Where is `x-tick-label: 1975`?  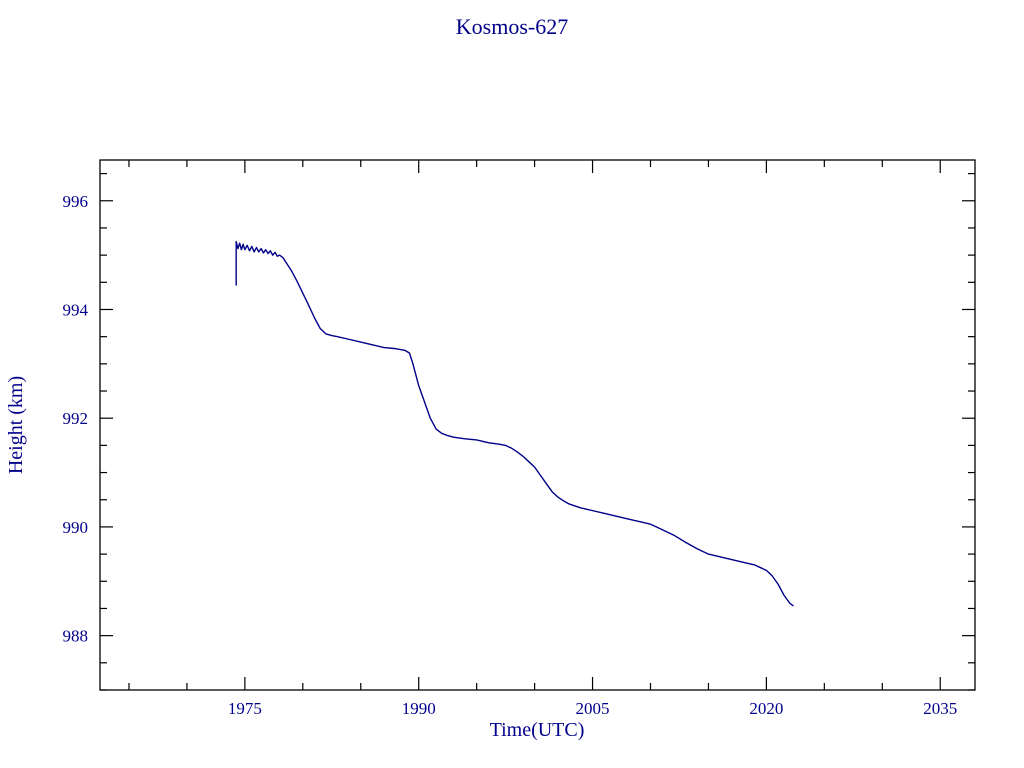 x-tick-label: 1975 is located at coordinates (245, 708).